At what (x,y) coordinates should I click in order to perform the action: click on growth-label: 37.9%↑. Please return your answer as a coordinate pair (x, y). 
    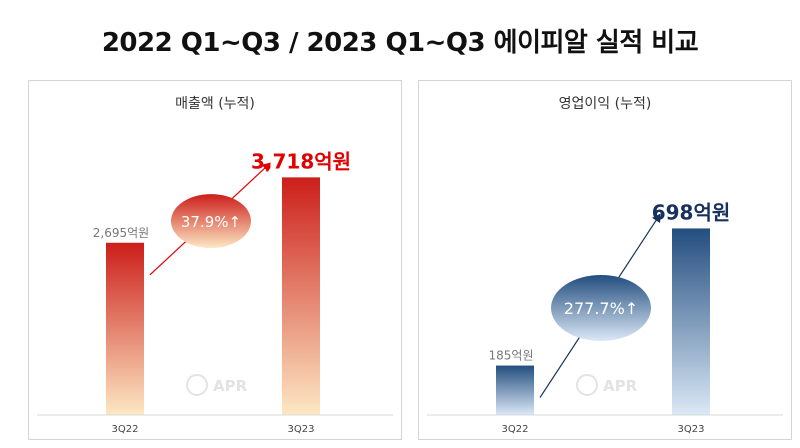
    Looking at the image, I should click on (211, 222).